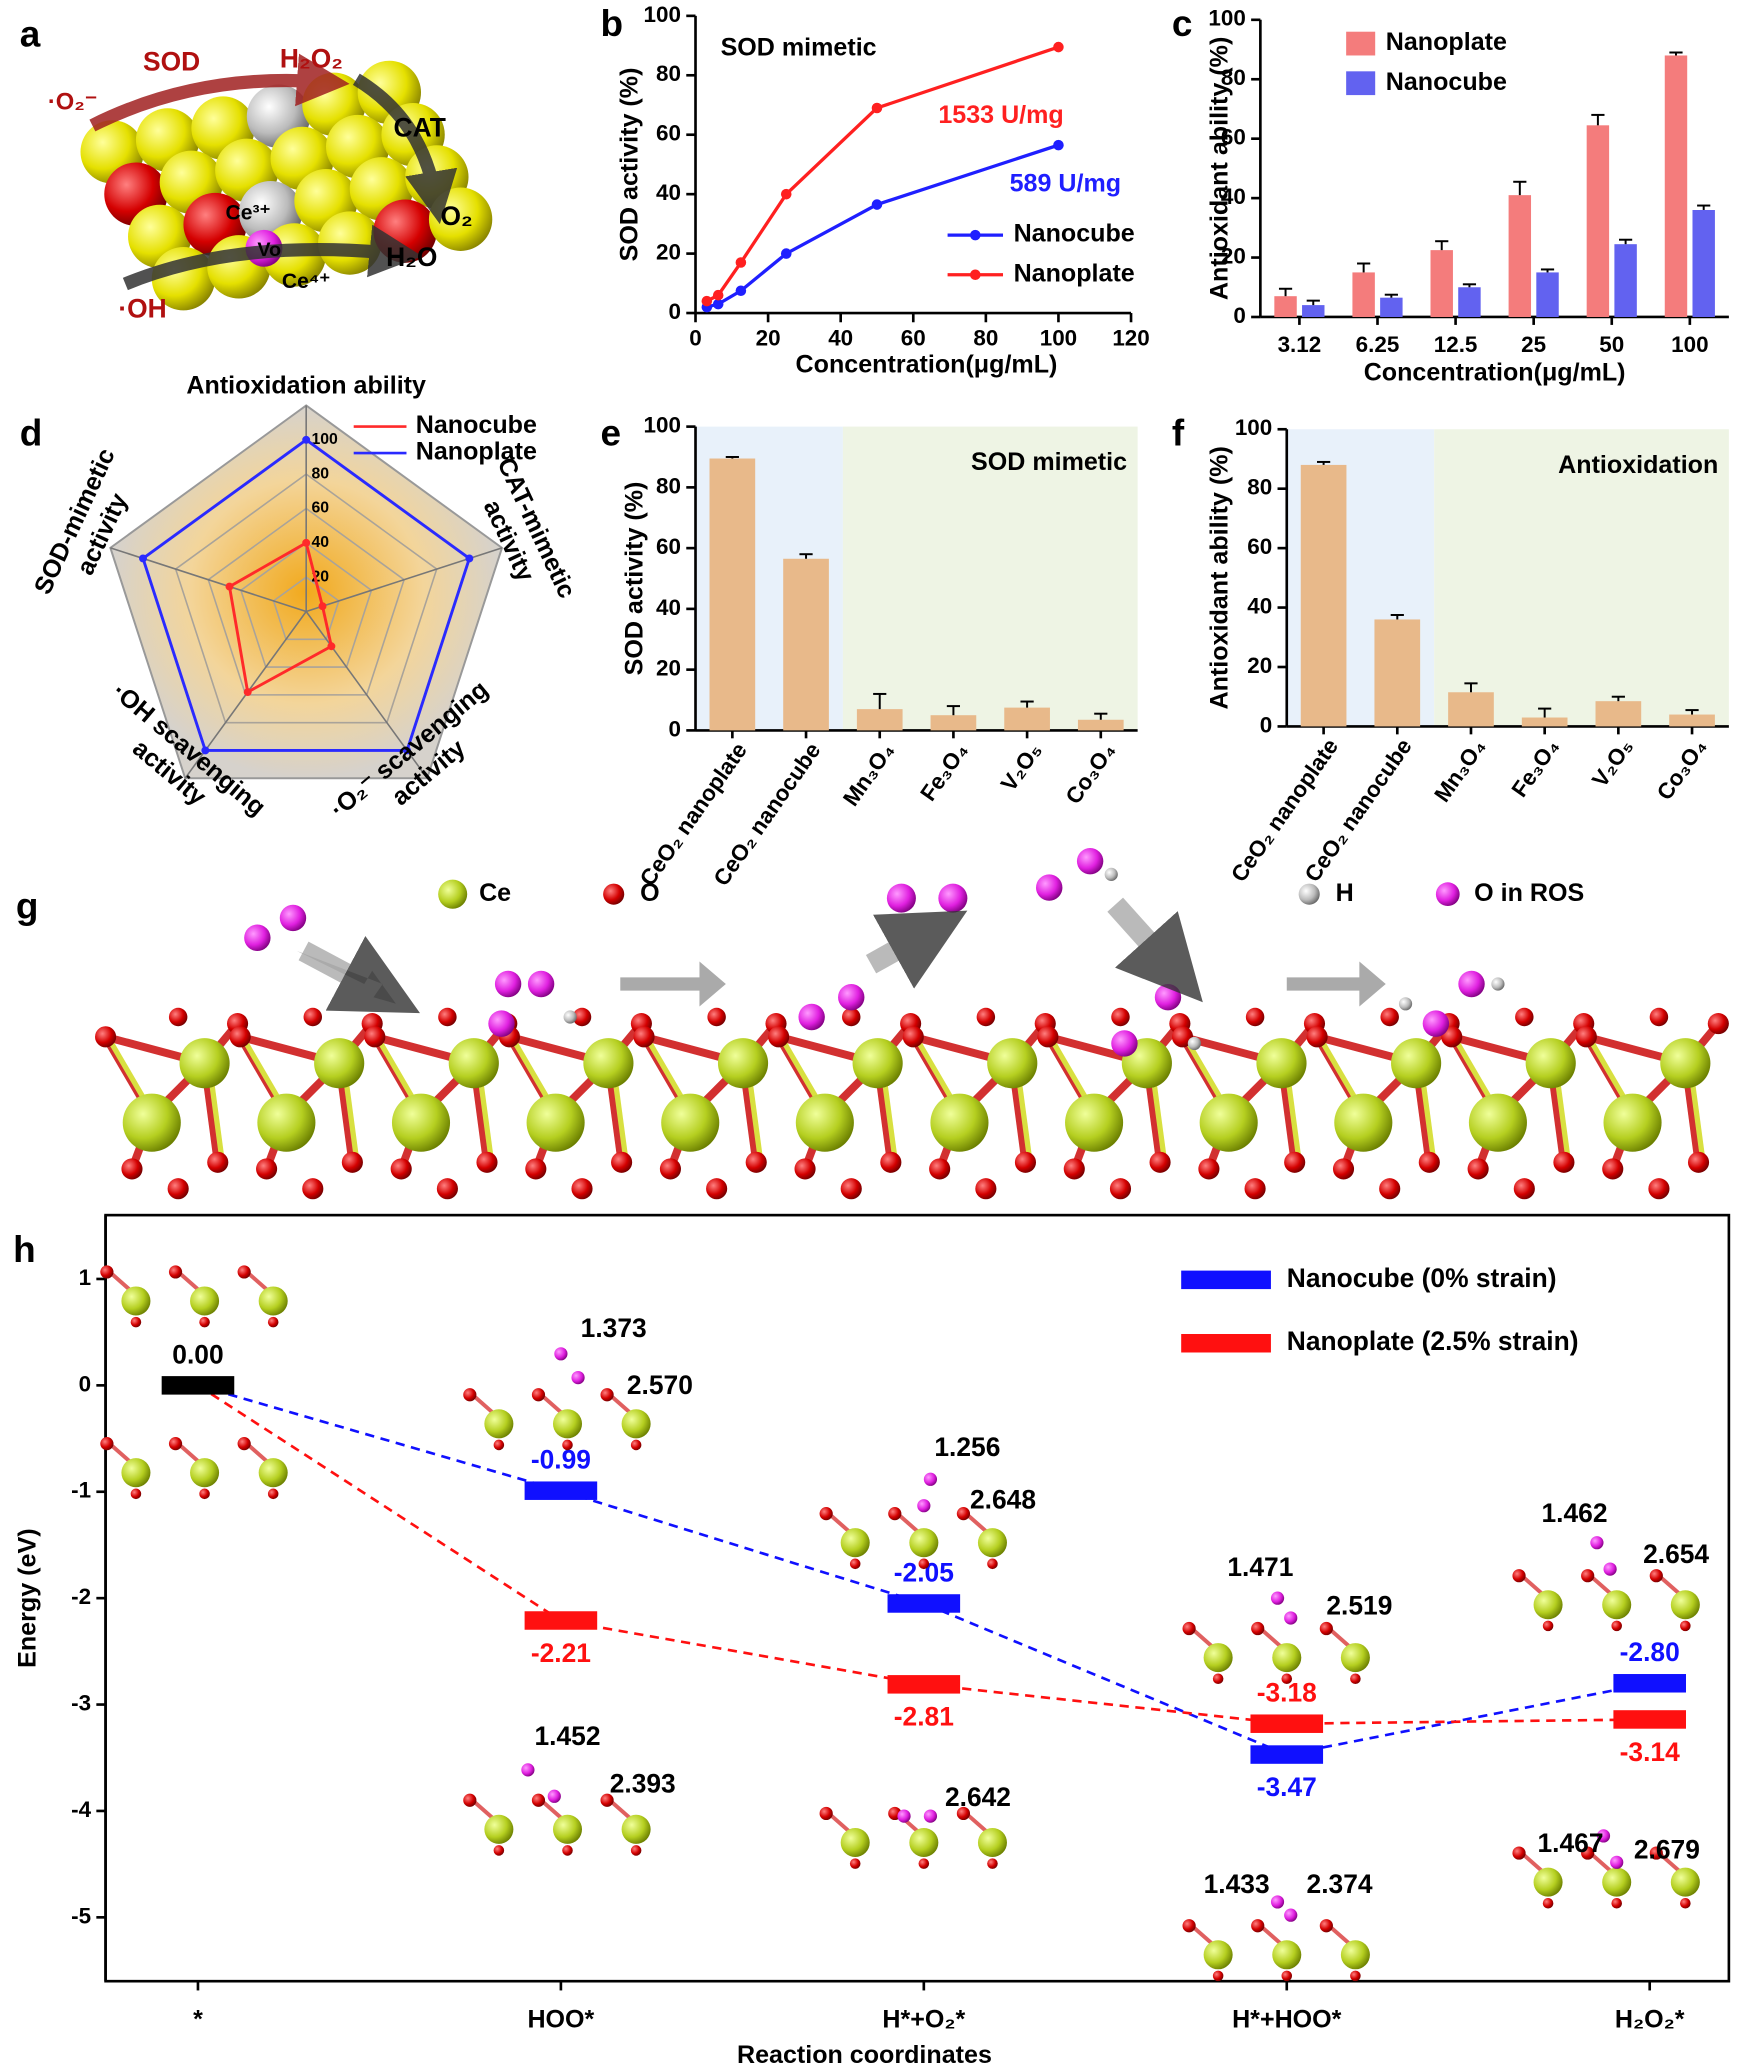 Image resolution: width=1750 pixels, height=2071 pixels. I want to click on legend-label: H, so click(1345, 893).